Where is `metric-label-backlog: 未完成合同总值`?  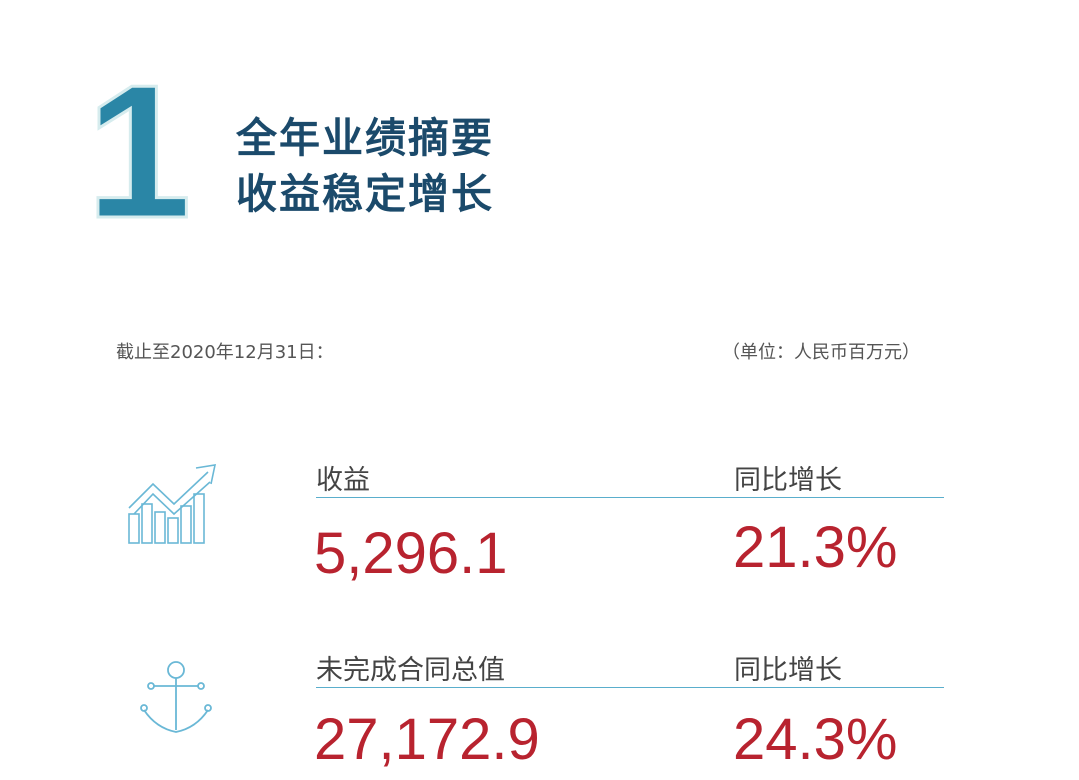 metric-label-backlog: 未完成合同总值 is located at coordinates (410, 670).